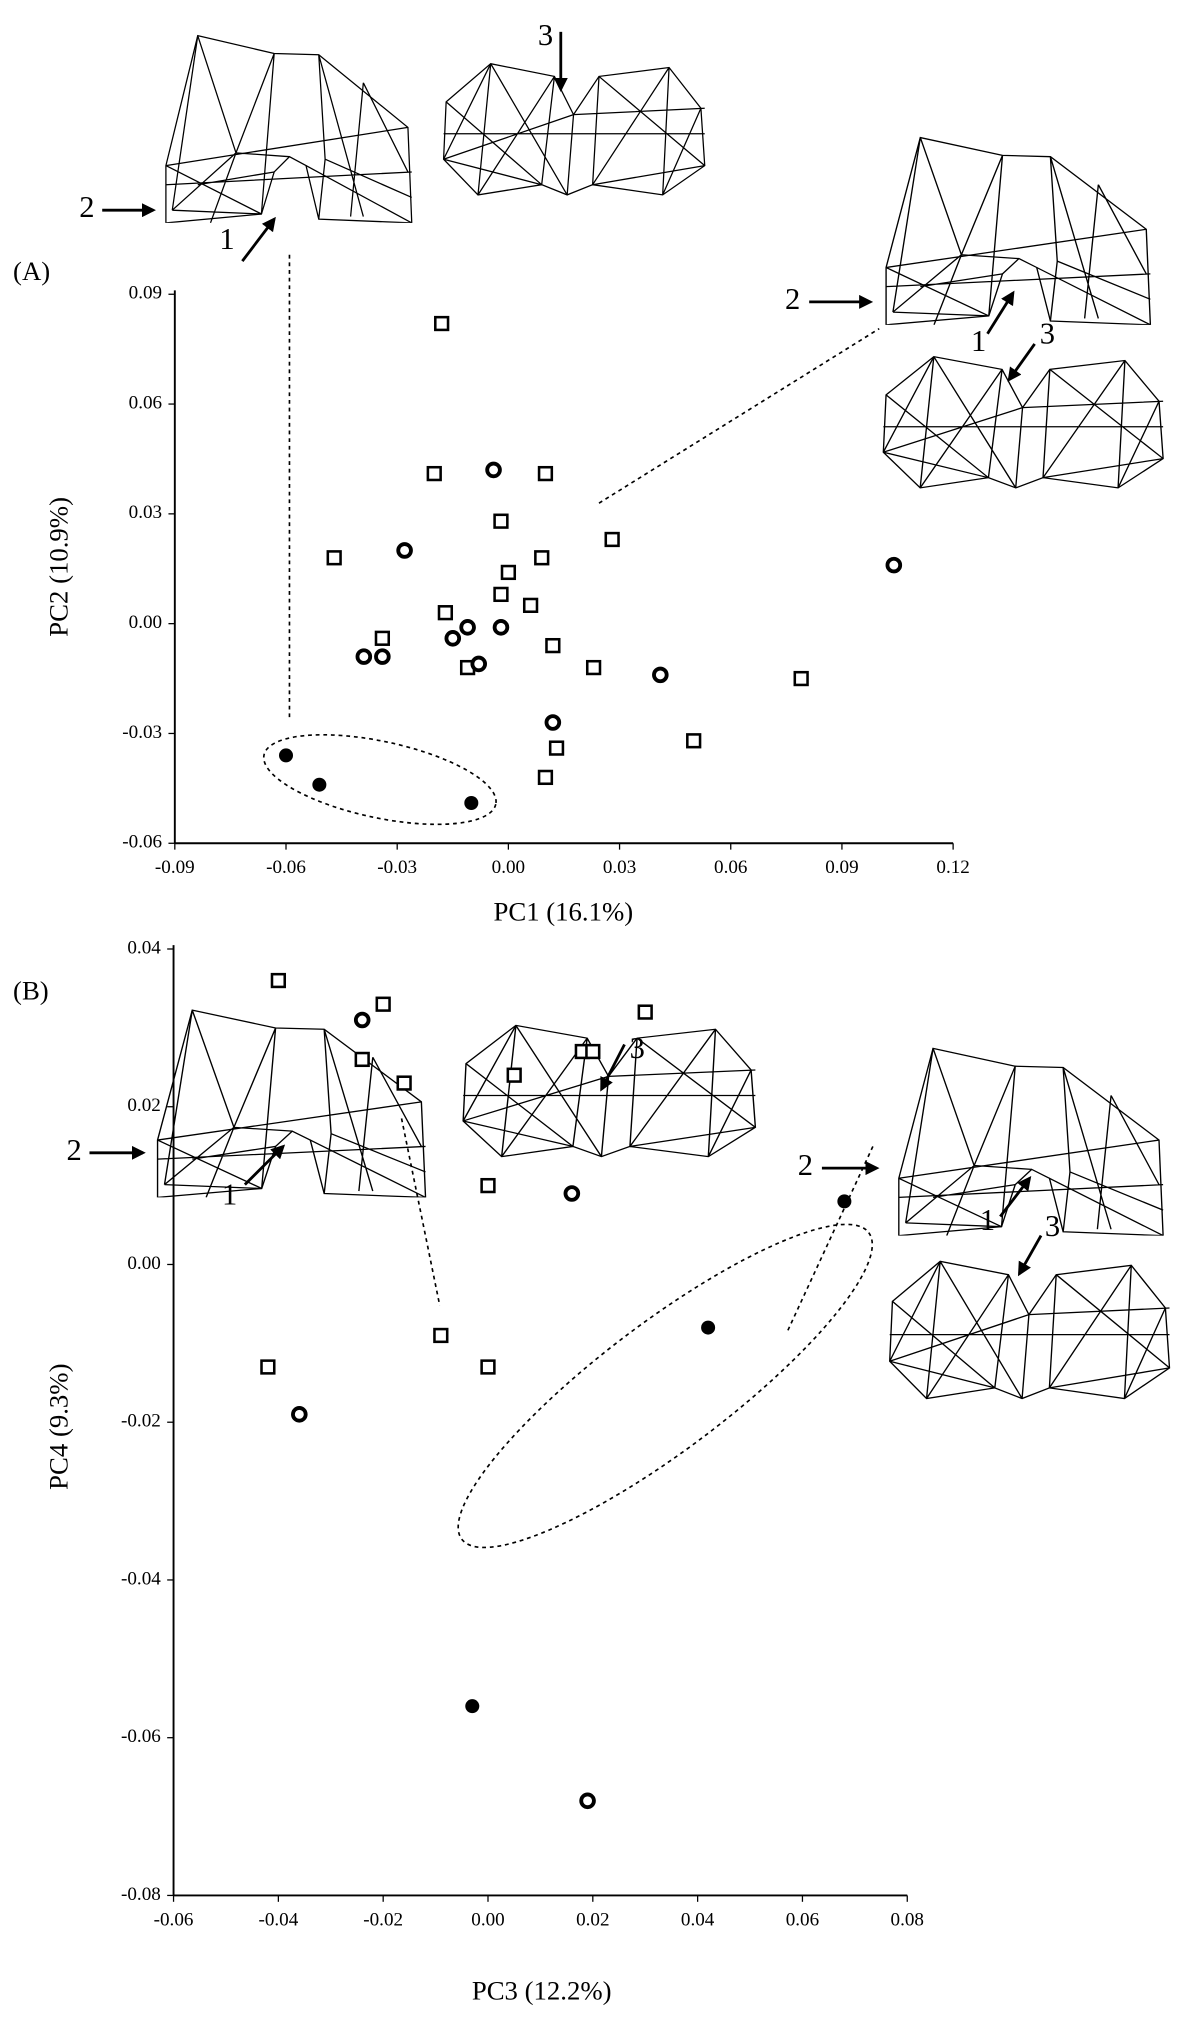 The width and height of the screenshot is (1198, 2019). I want to click on x-tick-label: 0.02, so click(592, 1919).